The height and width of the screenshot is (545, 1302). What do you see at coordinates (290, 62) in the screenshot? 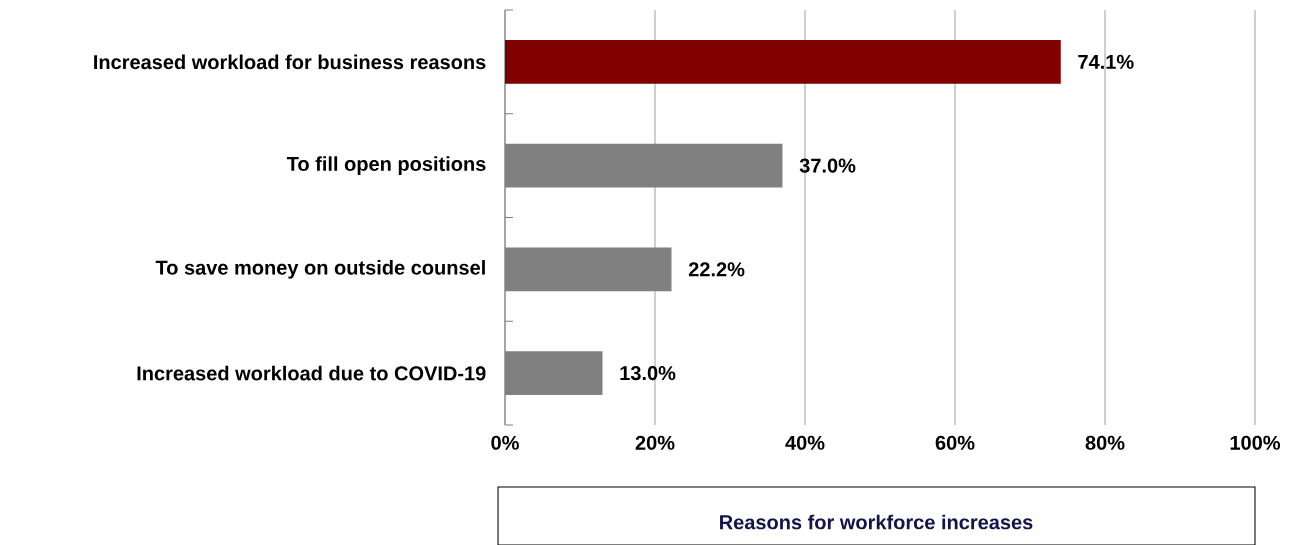
I see `y-tick-label: Increased workload for business reasons` at bounding box center [290, 62].